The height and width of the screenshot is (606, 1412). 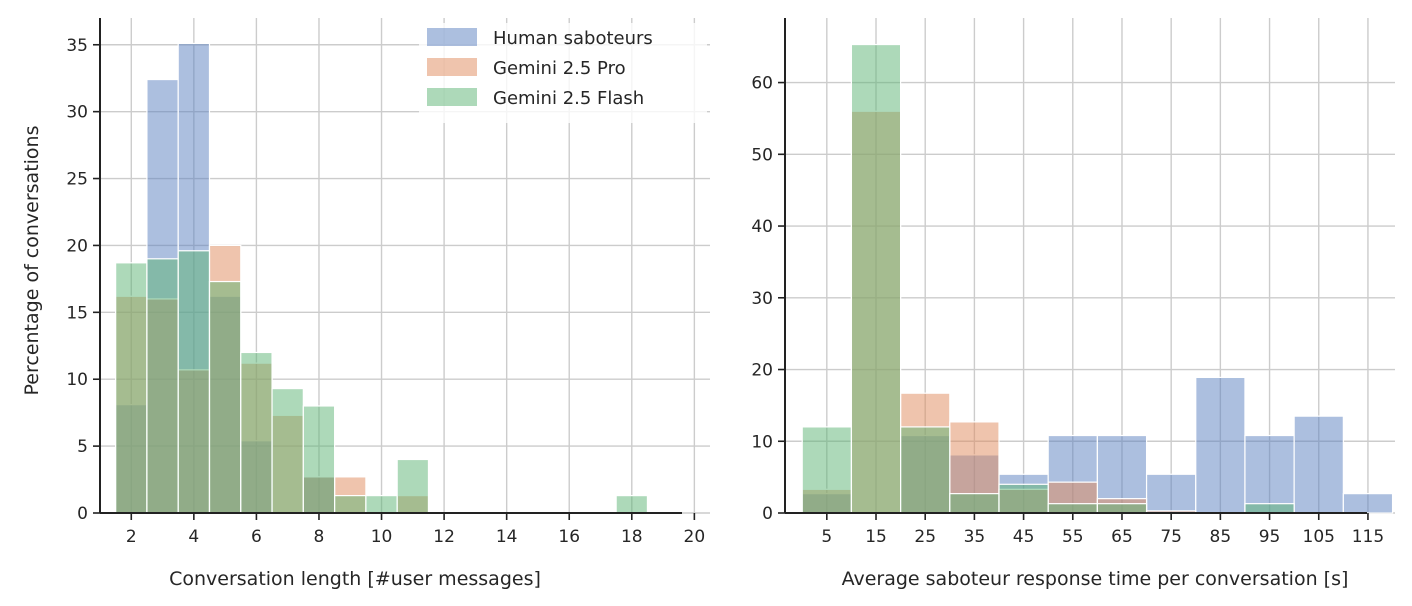 What do you see at coordinates (1024, 537) in the screenshot?
I see `x-tick-label: 45` at bounding box center [1024, 537].